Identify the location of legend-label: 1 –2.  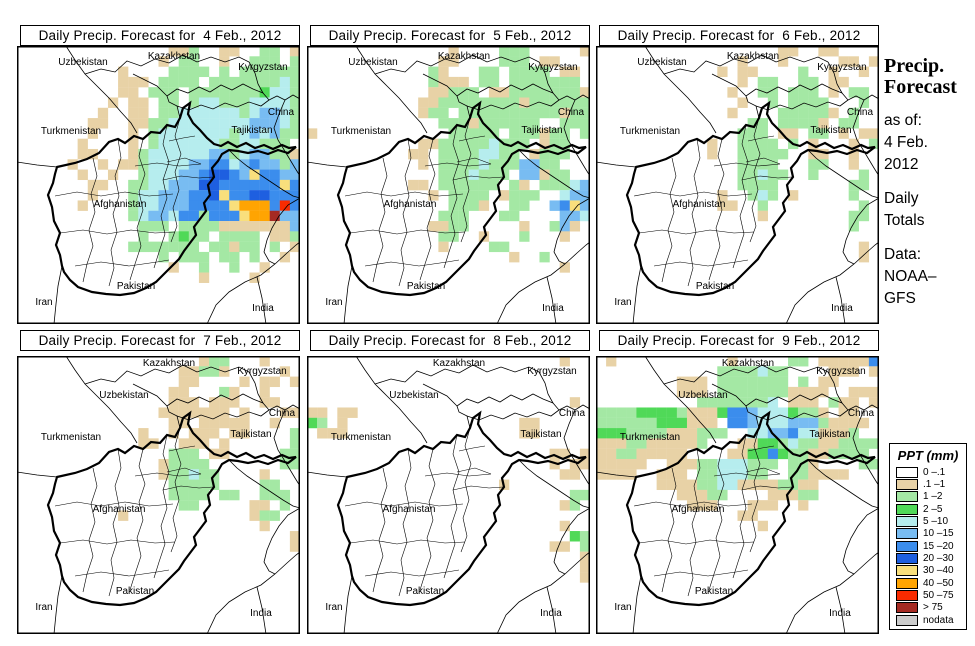
(933, 497).